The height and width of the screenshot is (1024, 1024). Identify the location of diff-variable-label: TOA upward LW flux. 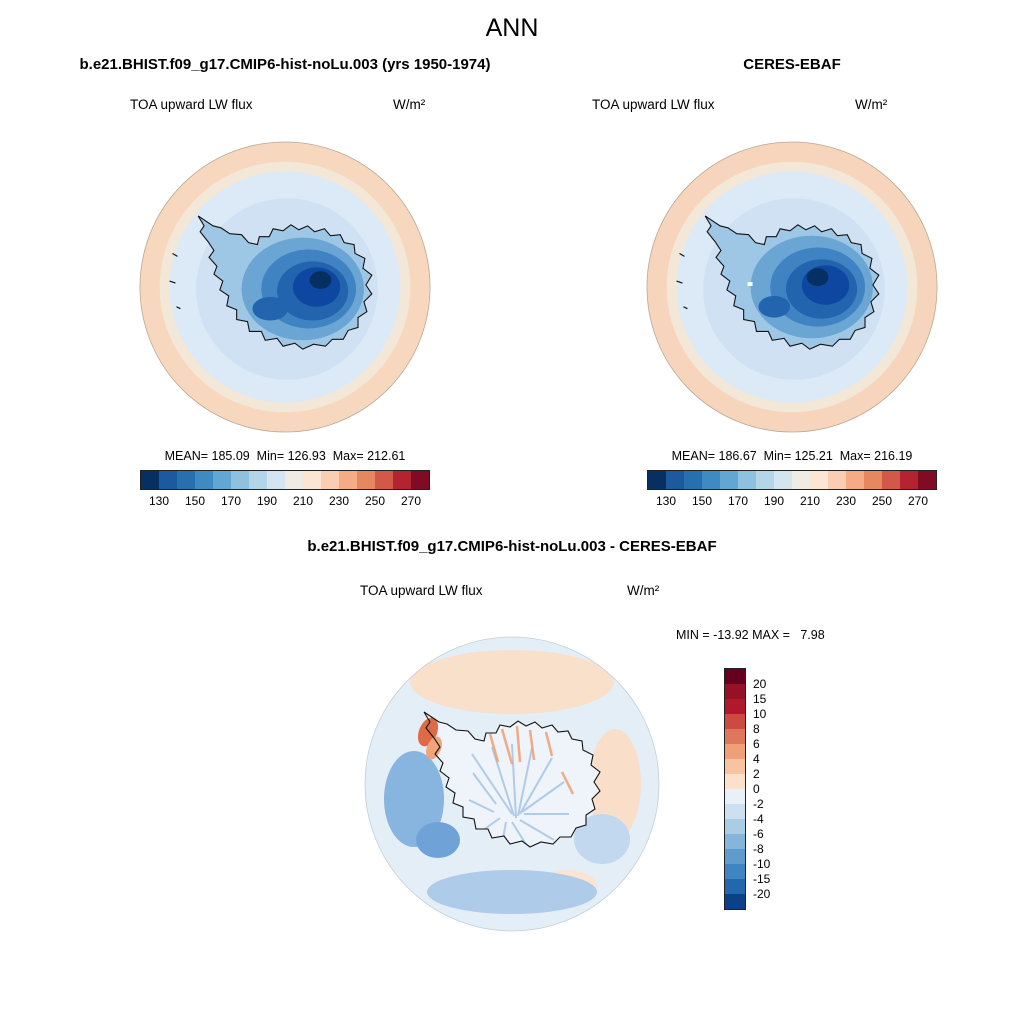
(421, 590).